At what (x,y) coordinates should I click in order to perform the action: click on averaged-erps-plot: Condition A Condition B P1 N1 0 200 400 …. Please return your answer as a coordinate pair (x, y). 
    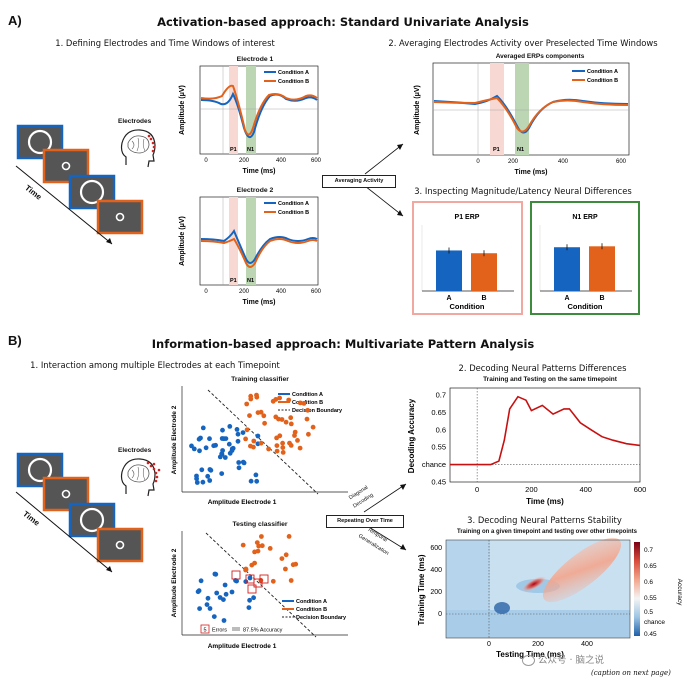
    Looking at the image, I should click on (522, 119).